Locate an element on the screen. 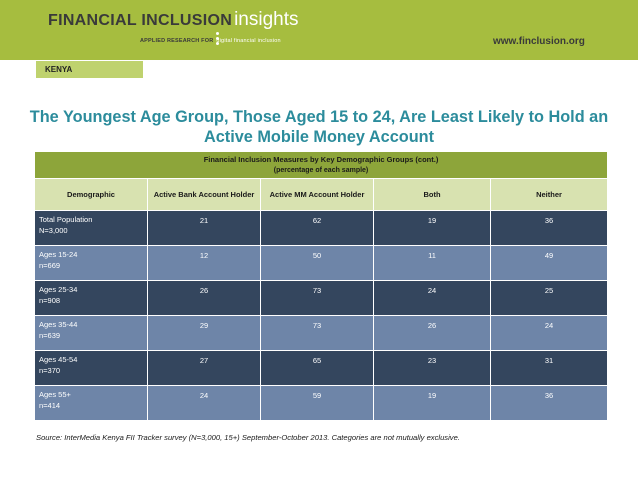  demographic-group: Ages 35-44 is located at coordinates (58, 324).